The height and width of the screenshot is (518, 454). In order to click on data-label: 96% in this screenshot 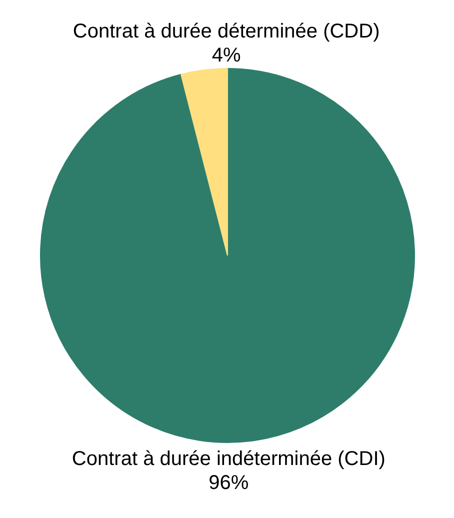, I will do `click(228, 483)`.